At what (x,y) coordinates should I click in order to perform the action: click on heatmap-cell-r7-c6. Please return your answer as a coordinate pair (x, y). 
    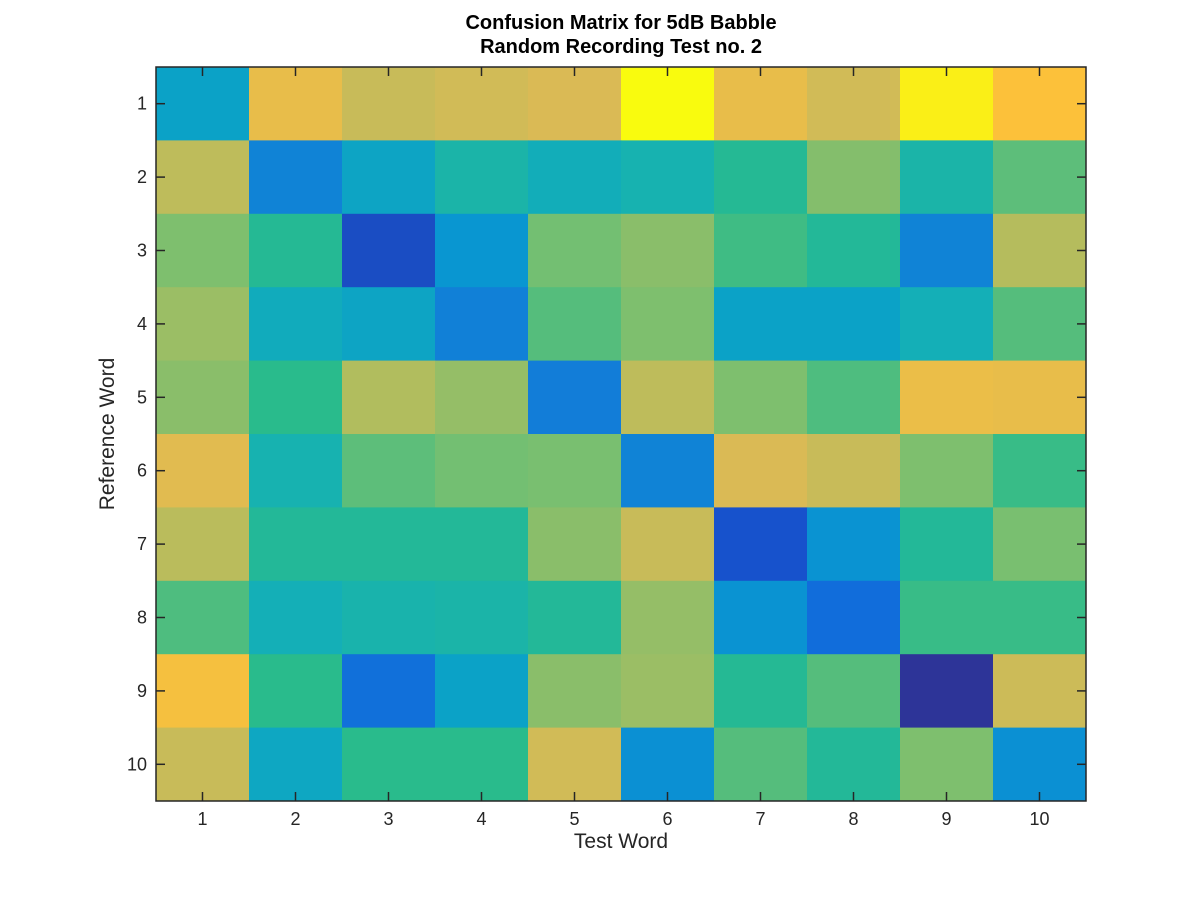
    Looking at the image, I should click on (668, 544).